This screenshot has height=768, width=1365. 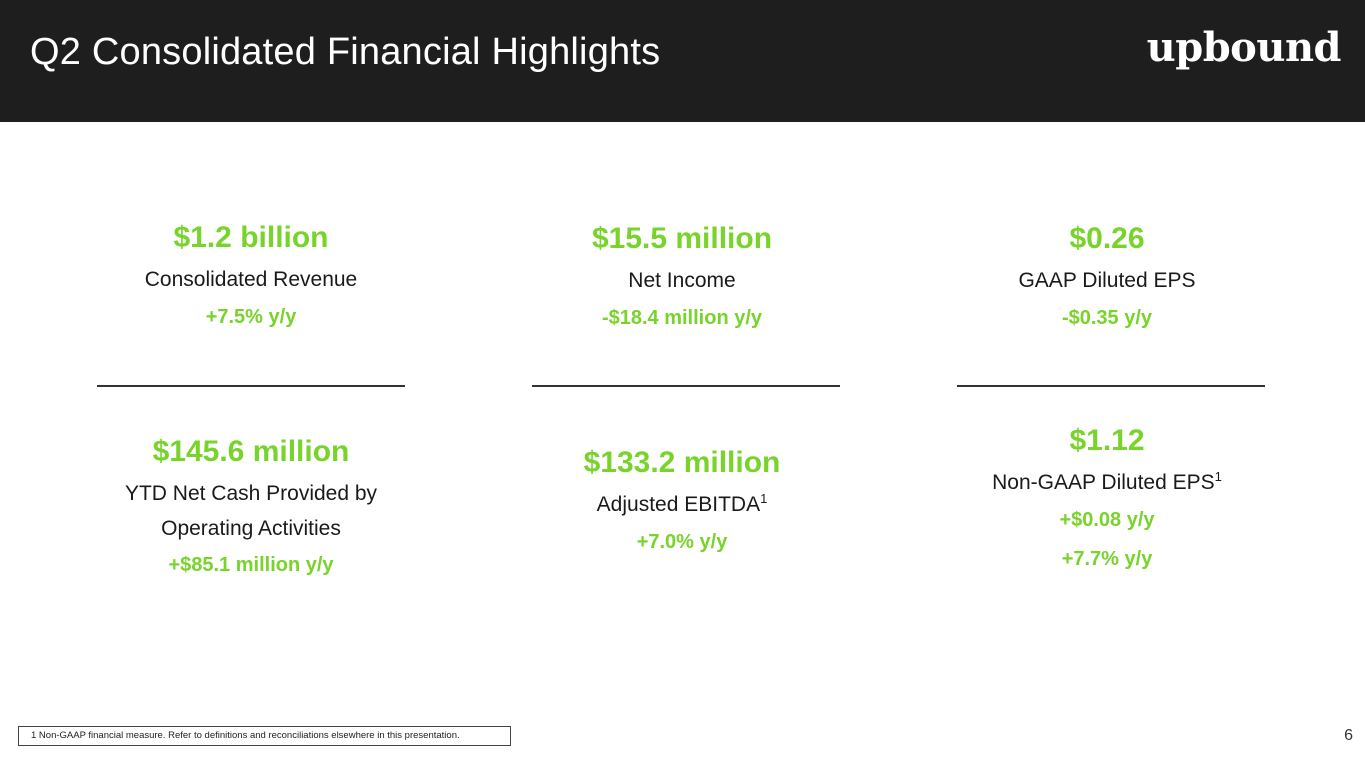 I want to click on metric-label-text: Non-GAAP Diluted EPS, so click(x=1103, y=482).